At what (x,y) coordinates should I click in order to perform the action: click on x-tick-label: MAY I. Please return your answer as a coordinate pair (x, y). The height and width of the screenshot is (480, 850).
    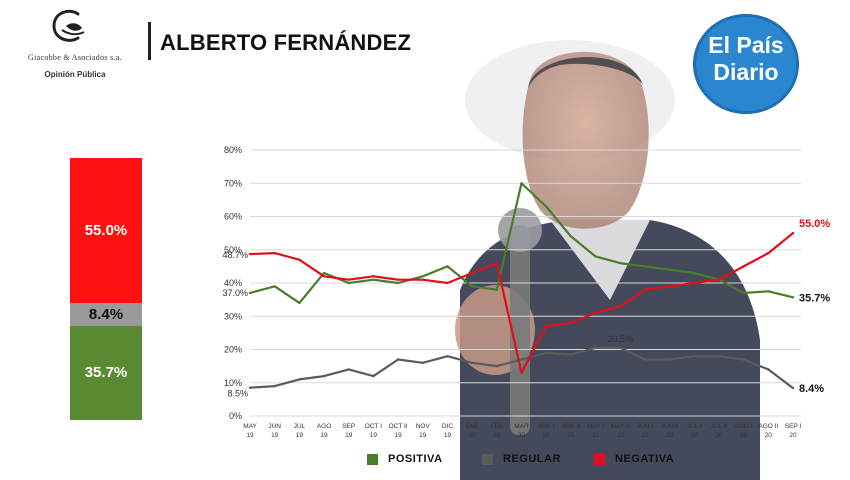
    Looking at the image, I should click on (595, 426).